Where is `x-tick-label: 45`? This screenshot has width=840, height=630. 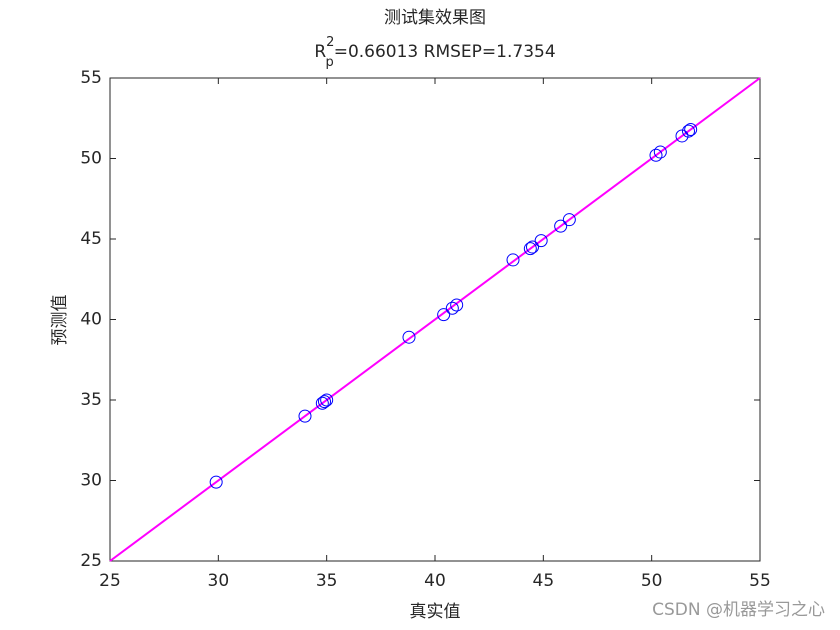 x-tick-label: 45 is located at coordinates (544, 581).